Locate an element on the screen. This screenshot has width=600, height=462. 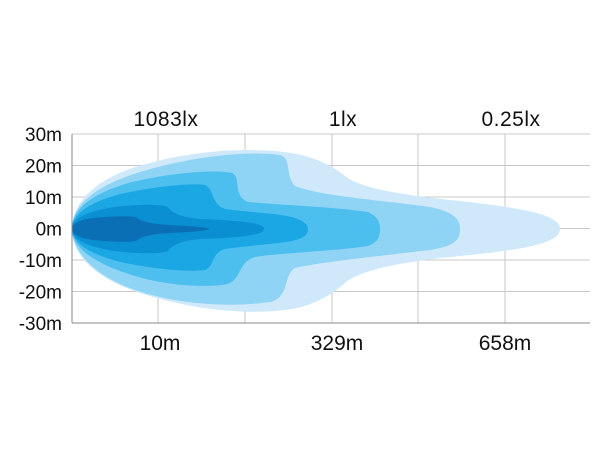
illuminance-label-0: 1083lx is located at coordinates (166, 119).